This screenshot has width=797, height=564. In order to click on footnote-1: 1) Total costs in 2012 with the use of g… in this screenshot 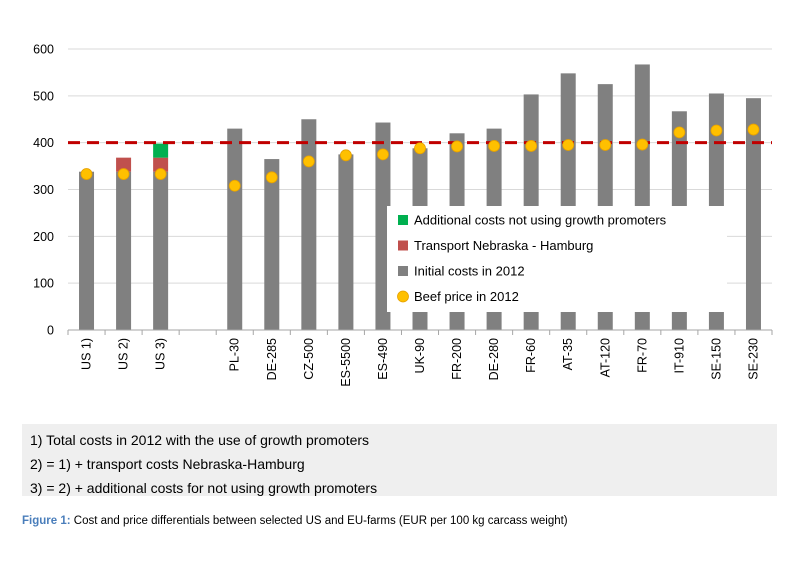, I will do `click(200, 440)`.